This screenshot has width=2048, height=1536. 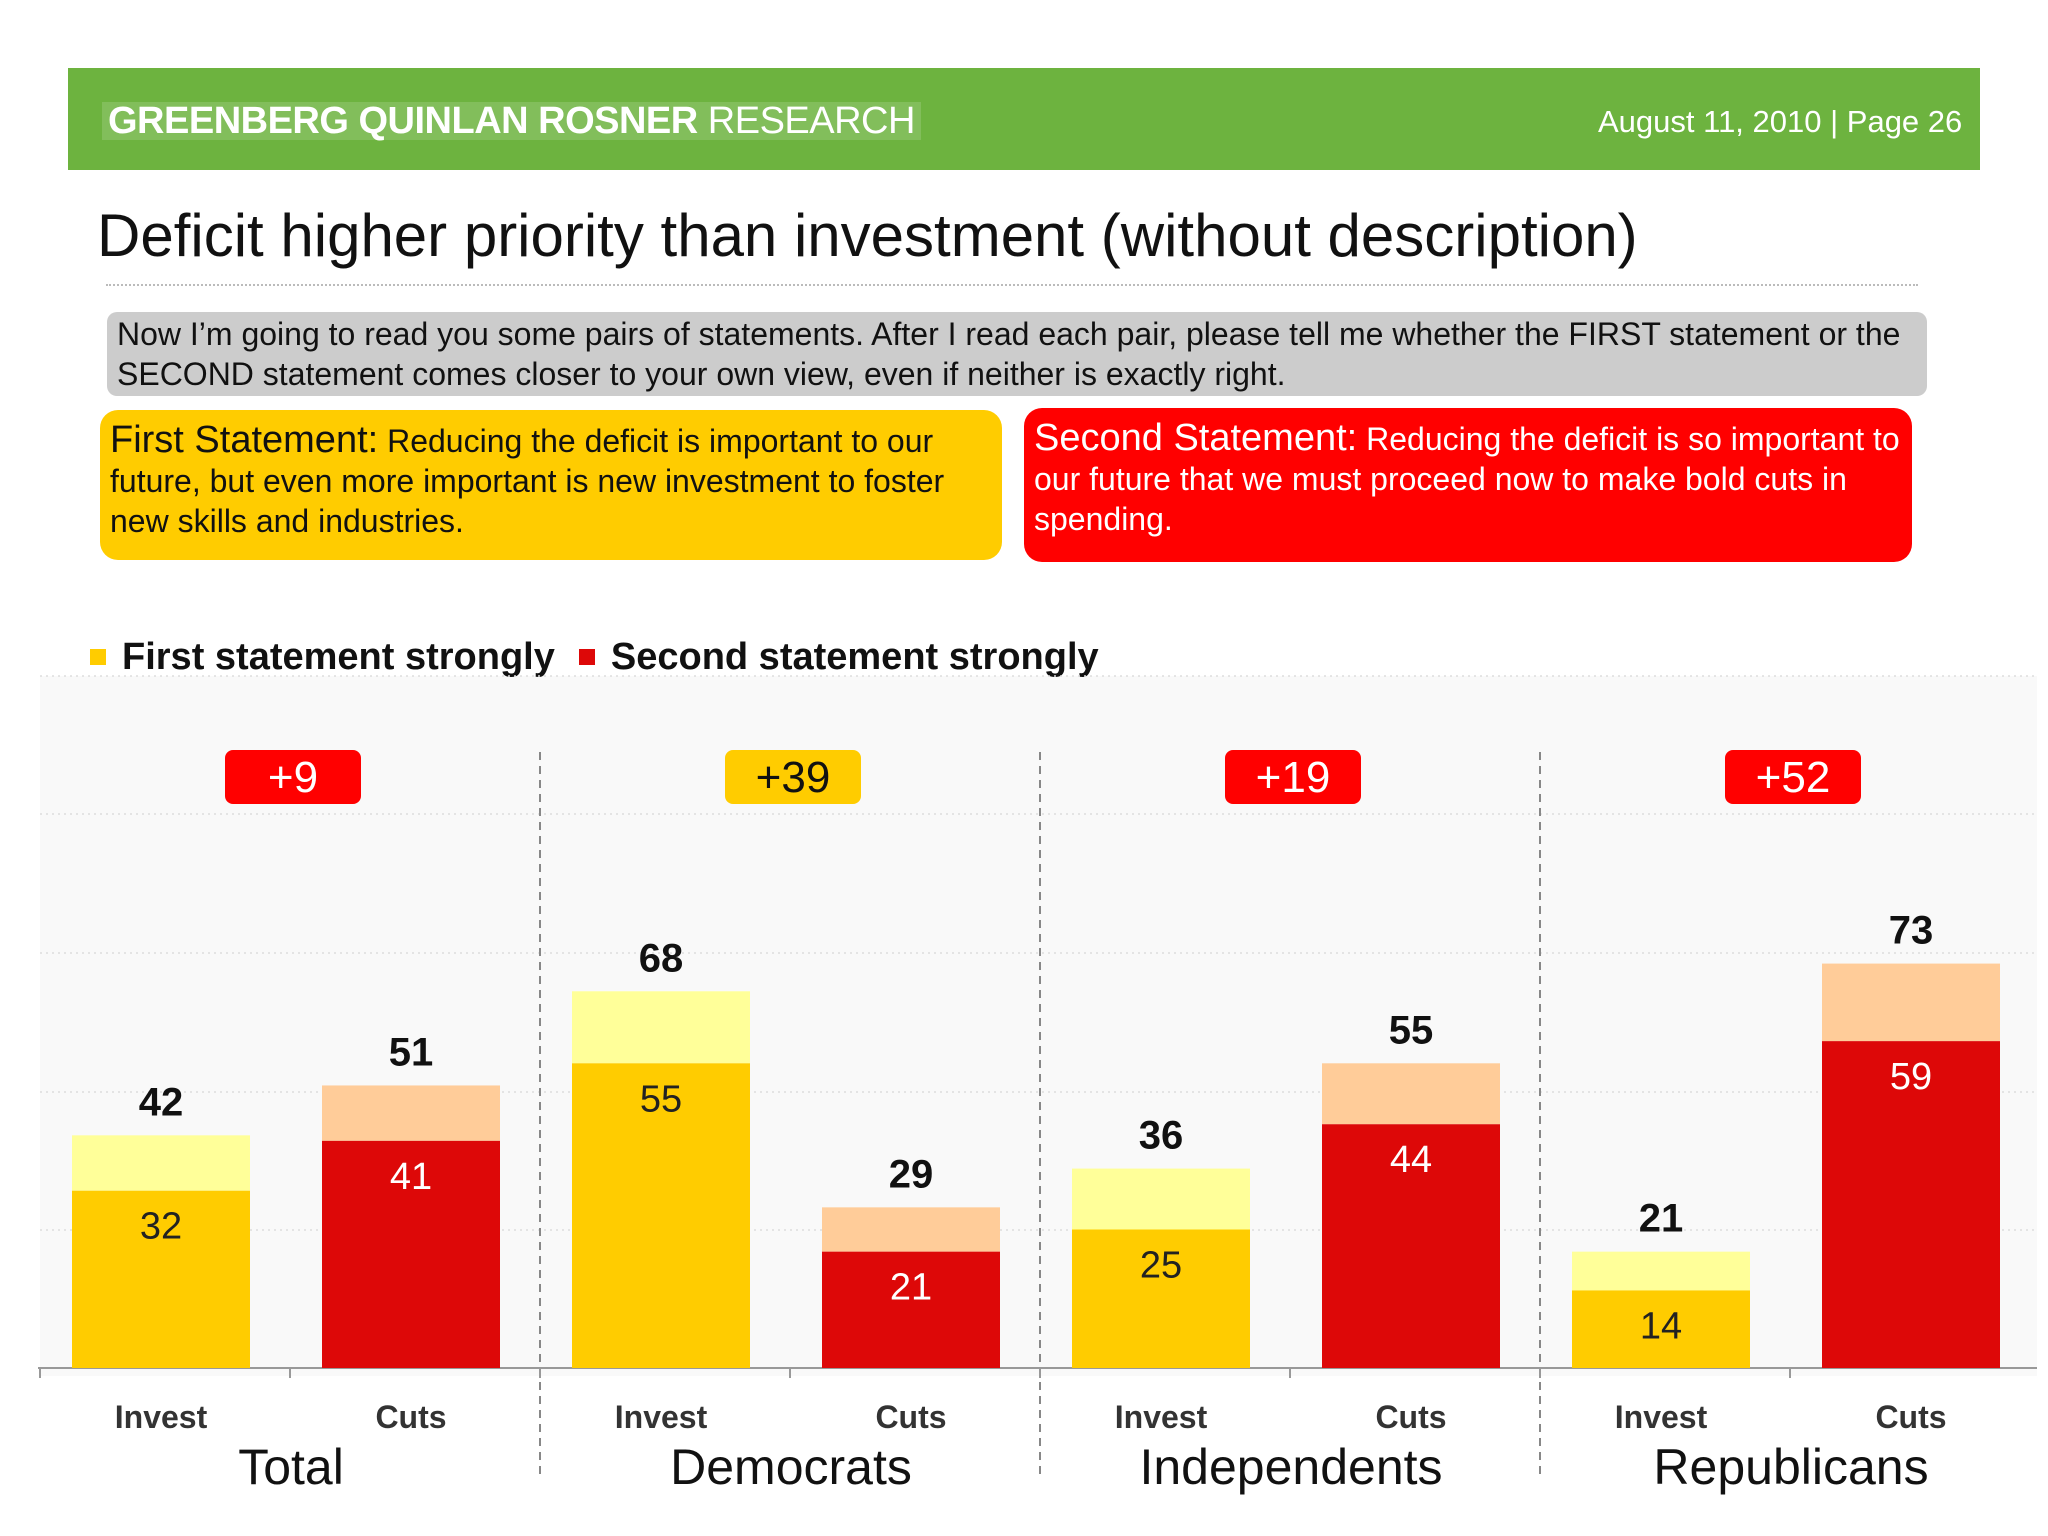 I want to click on group-label: Total, so click(x=291, y=1467).